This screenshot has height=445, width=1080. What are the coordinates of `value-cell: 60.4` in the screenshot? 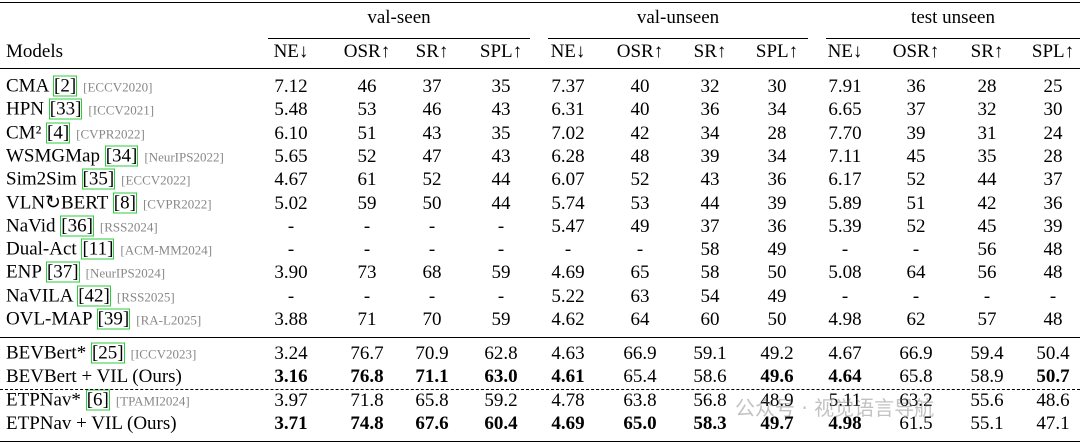 It's located at (501, 423).